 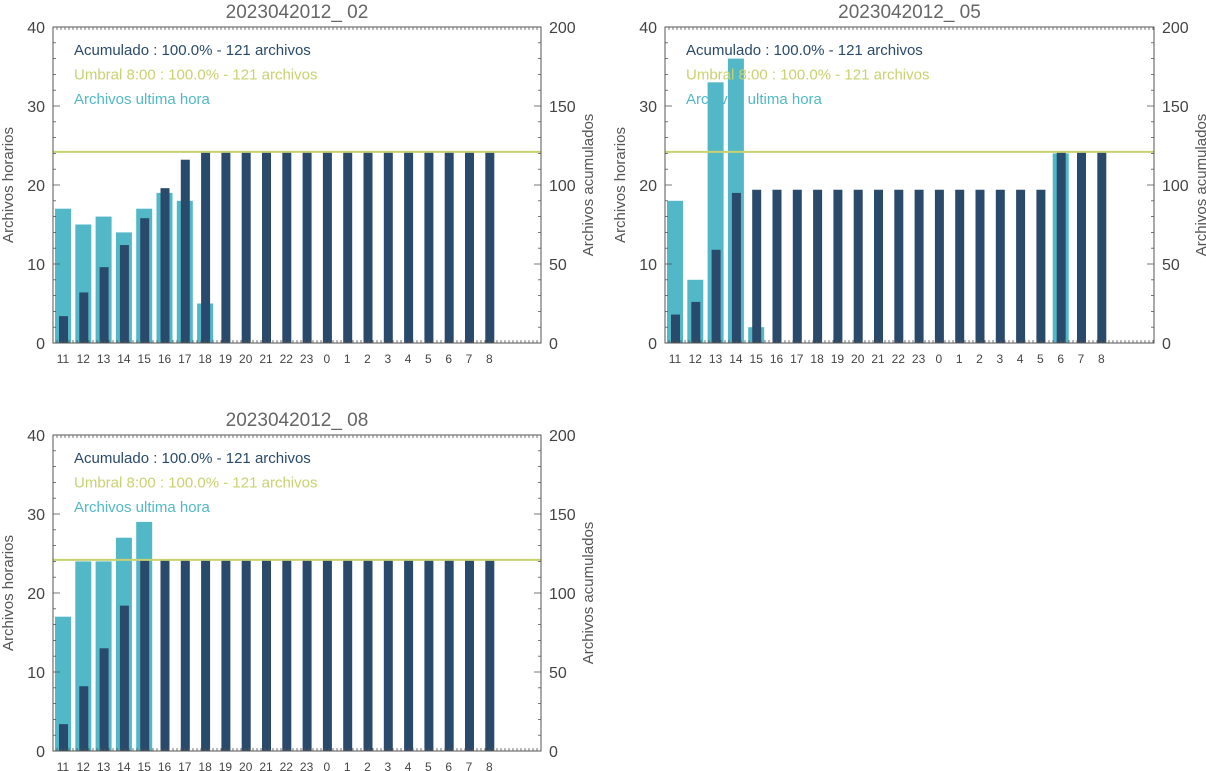 I want to click on x-tick-label: 21, so click(x=266, y=765).